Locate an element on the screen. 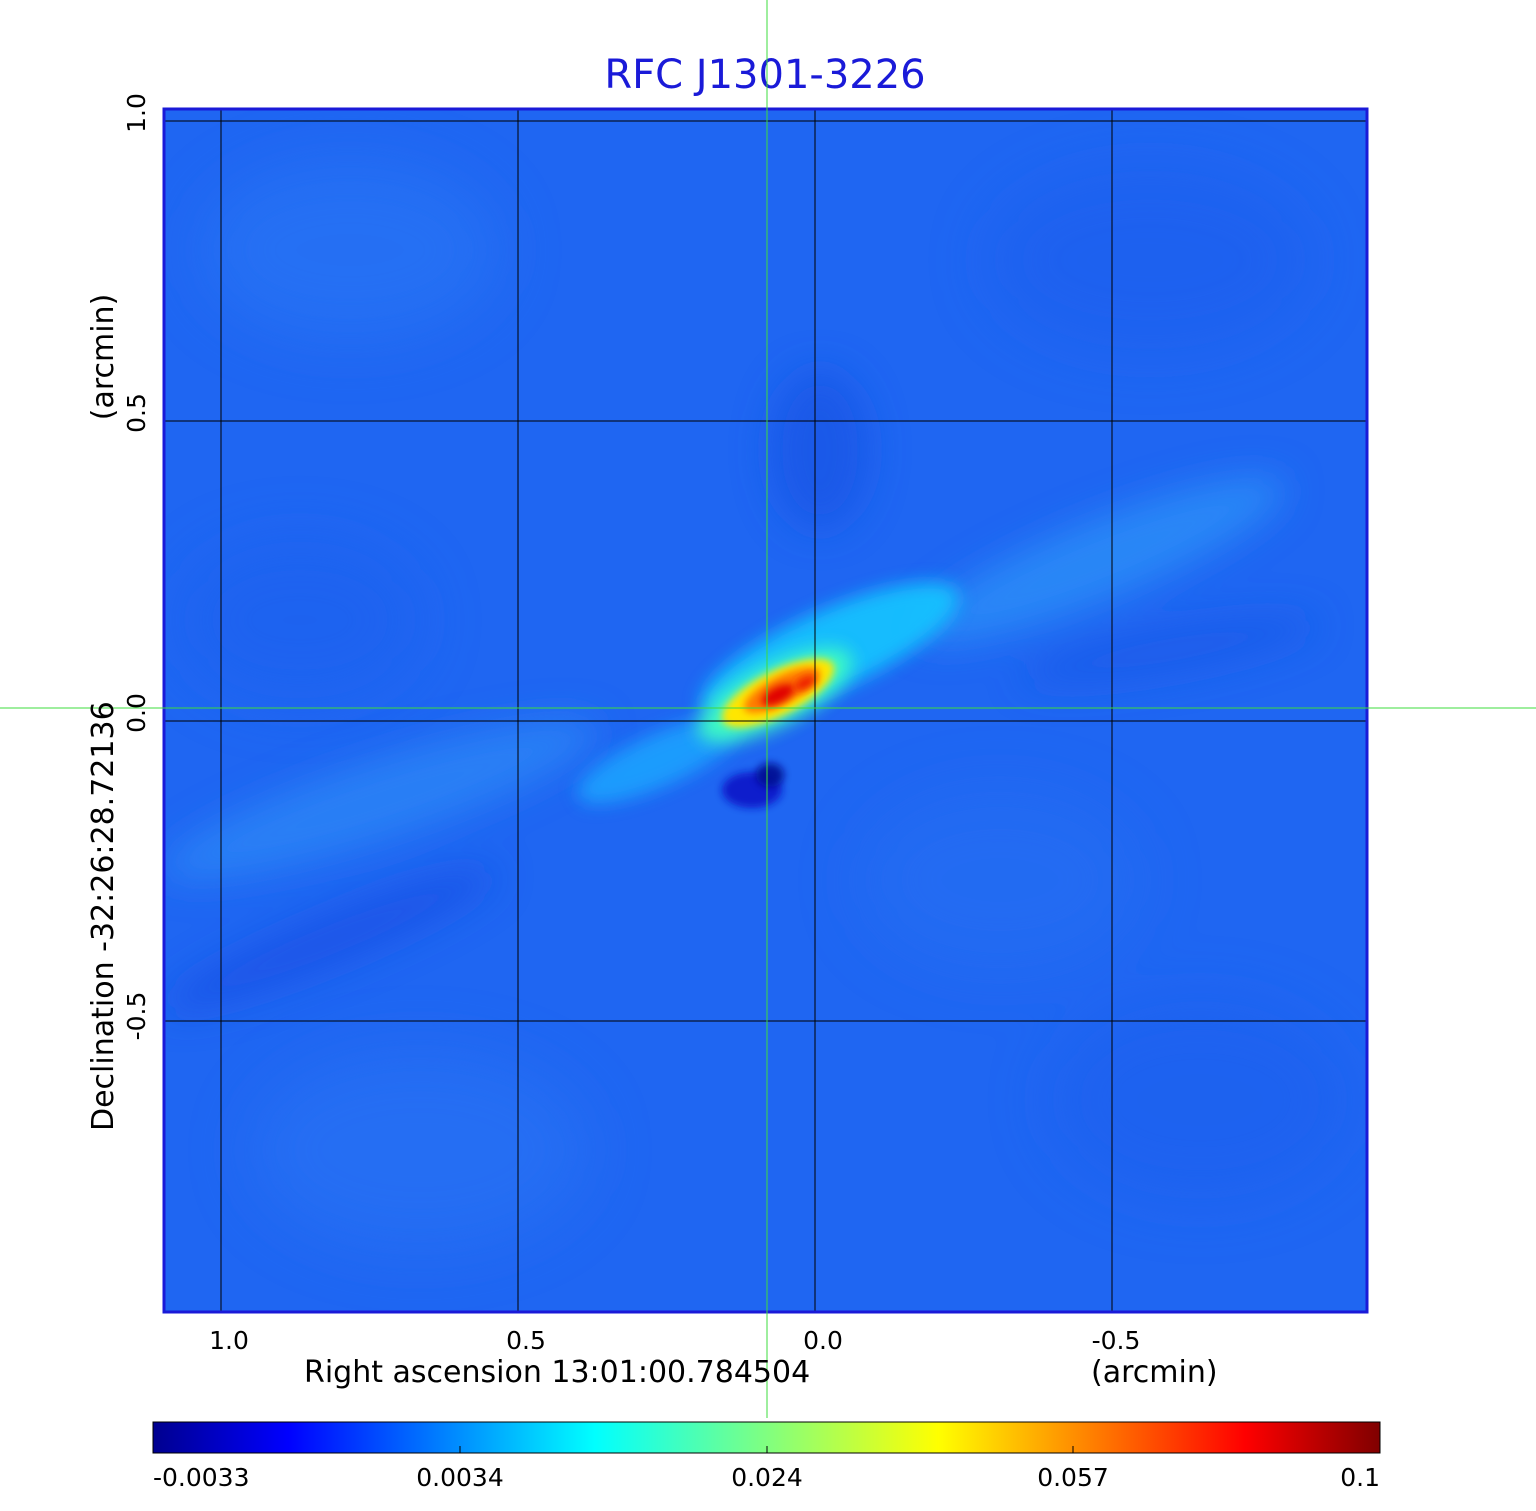 This screenshot has width=1536, height=1511. colorbar-tick-label: -0.0033 is located at coordinates (201, 1477).